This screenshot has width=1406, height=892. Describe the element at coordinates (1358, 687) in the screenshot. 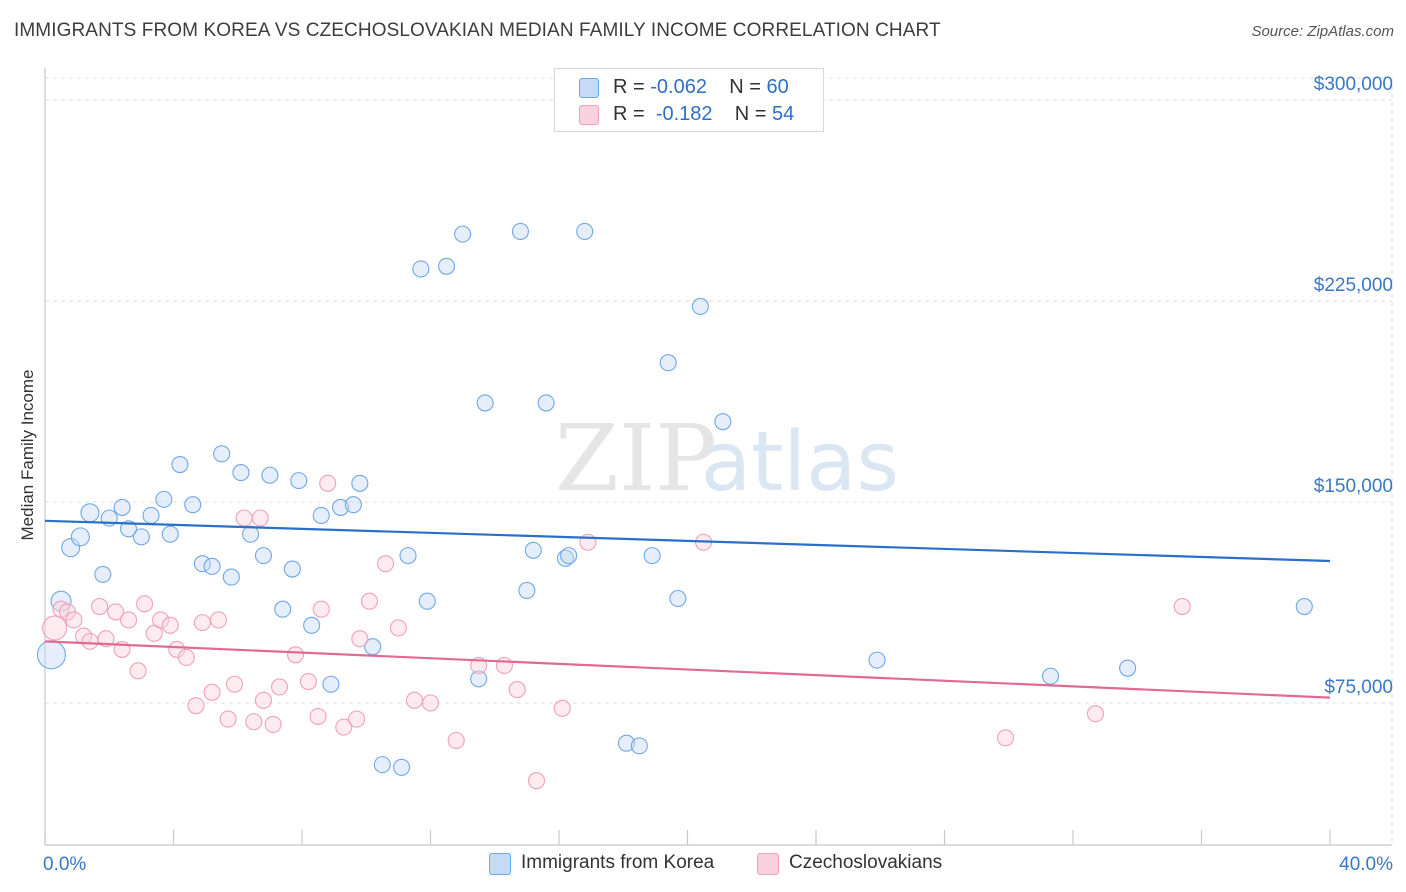

I see `y-tick-label-0: $75,000` at that location.